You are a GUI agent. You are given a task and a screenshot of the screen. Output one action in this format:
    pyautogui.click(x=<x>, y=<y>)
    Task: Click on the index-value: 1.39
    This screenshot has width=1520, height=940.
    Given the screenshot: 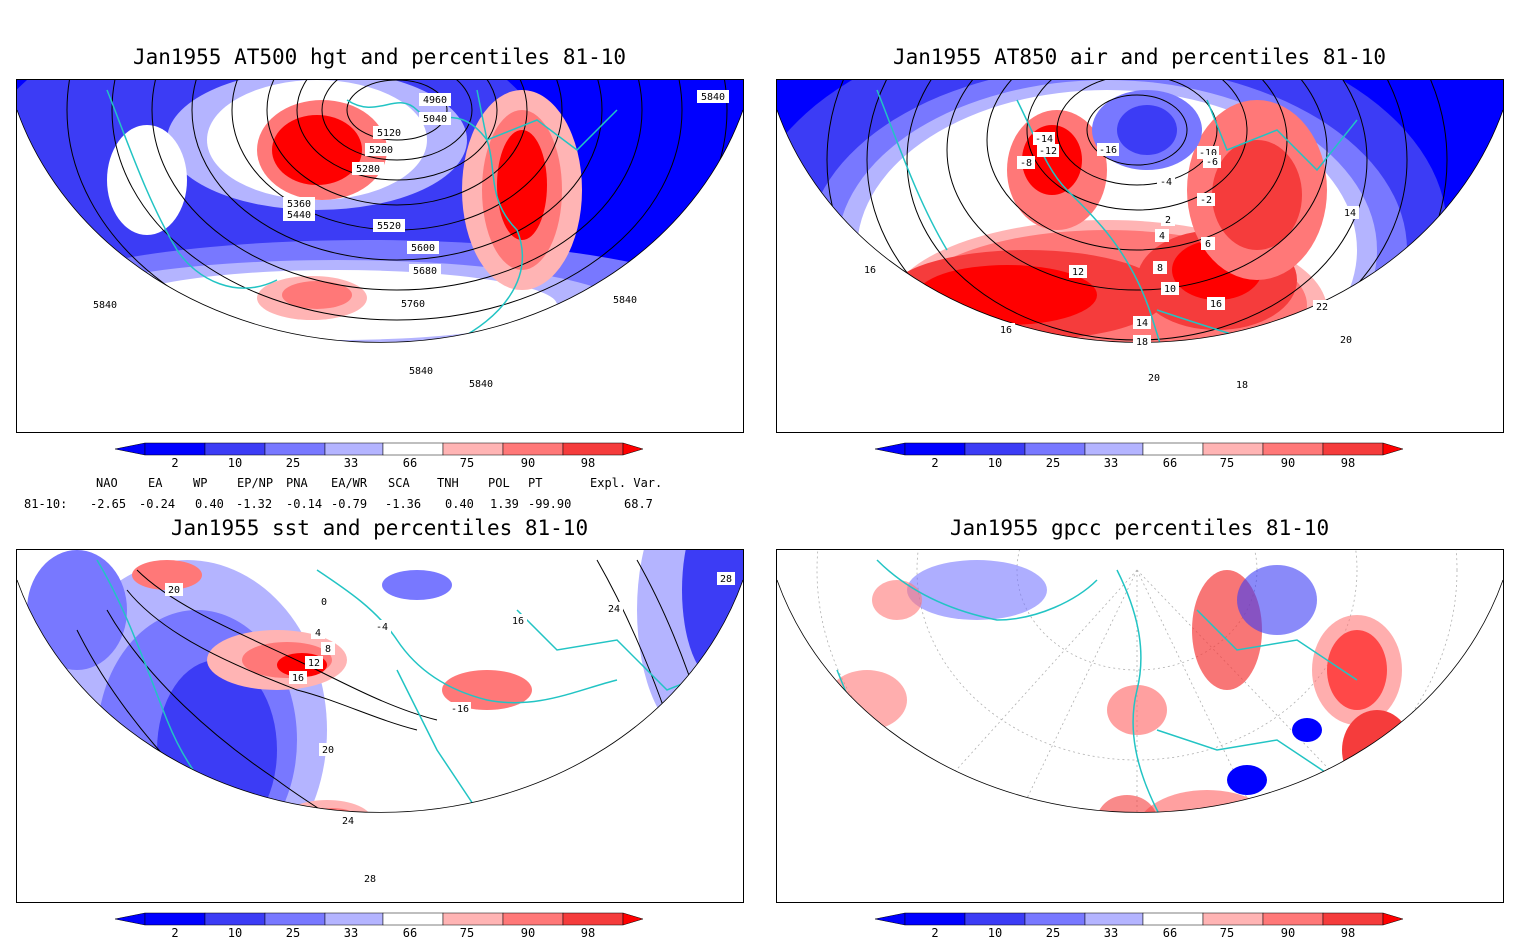 What is the action you would take?
    pyautogui.click(x=504, y=504)
    